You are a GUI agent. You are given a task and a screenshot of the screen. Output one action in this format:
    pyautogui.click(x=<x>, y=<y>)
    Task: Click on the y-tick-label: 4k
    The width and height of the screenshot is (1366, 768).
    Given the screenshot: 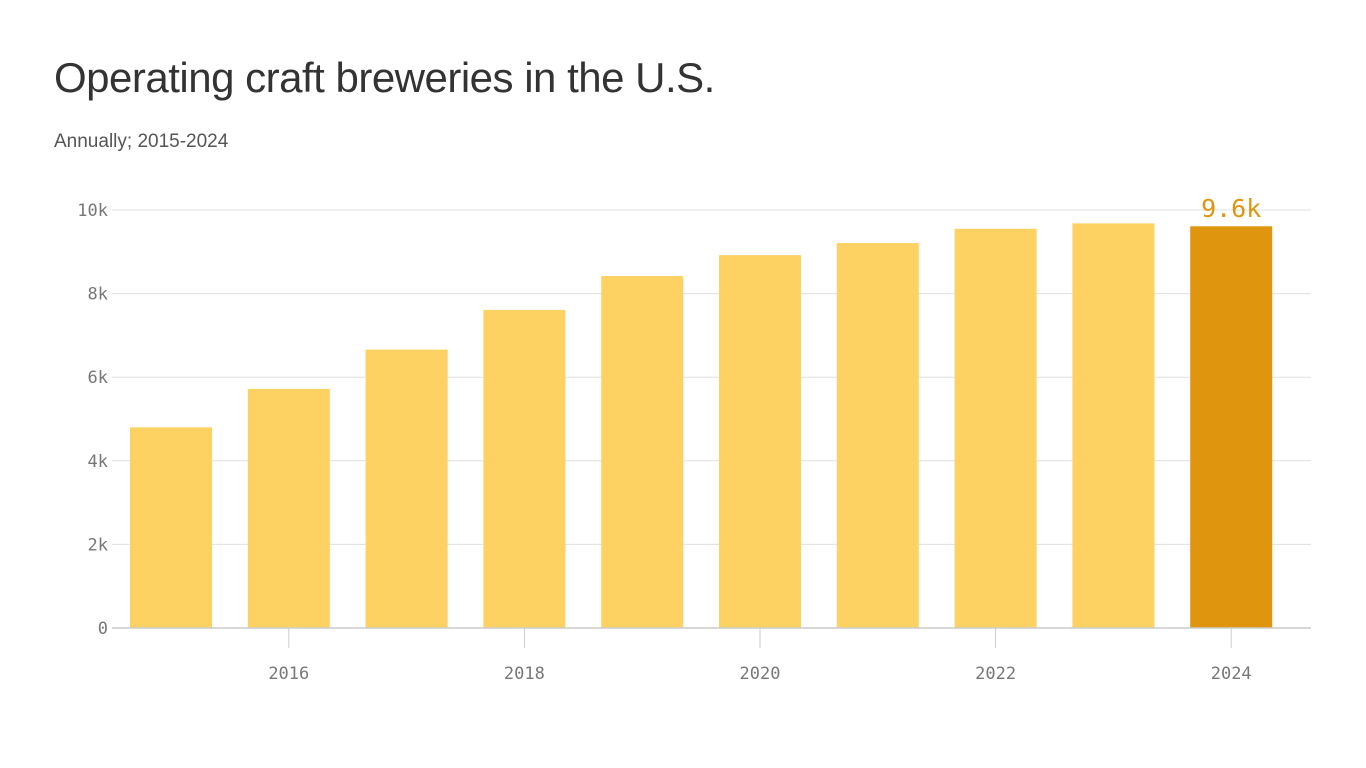 What is the action you would take?
    pyautogui.click(x=98, y=462)
    